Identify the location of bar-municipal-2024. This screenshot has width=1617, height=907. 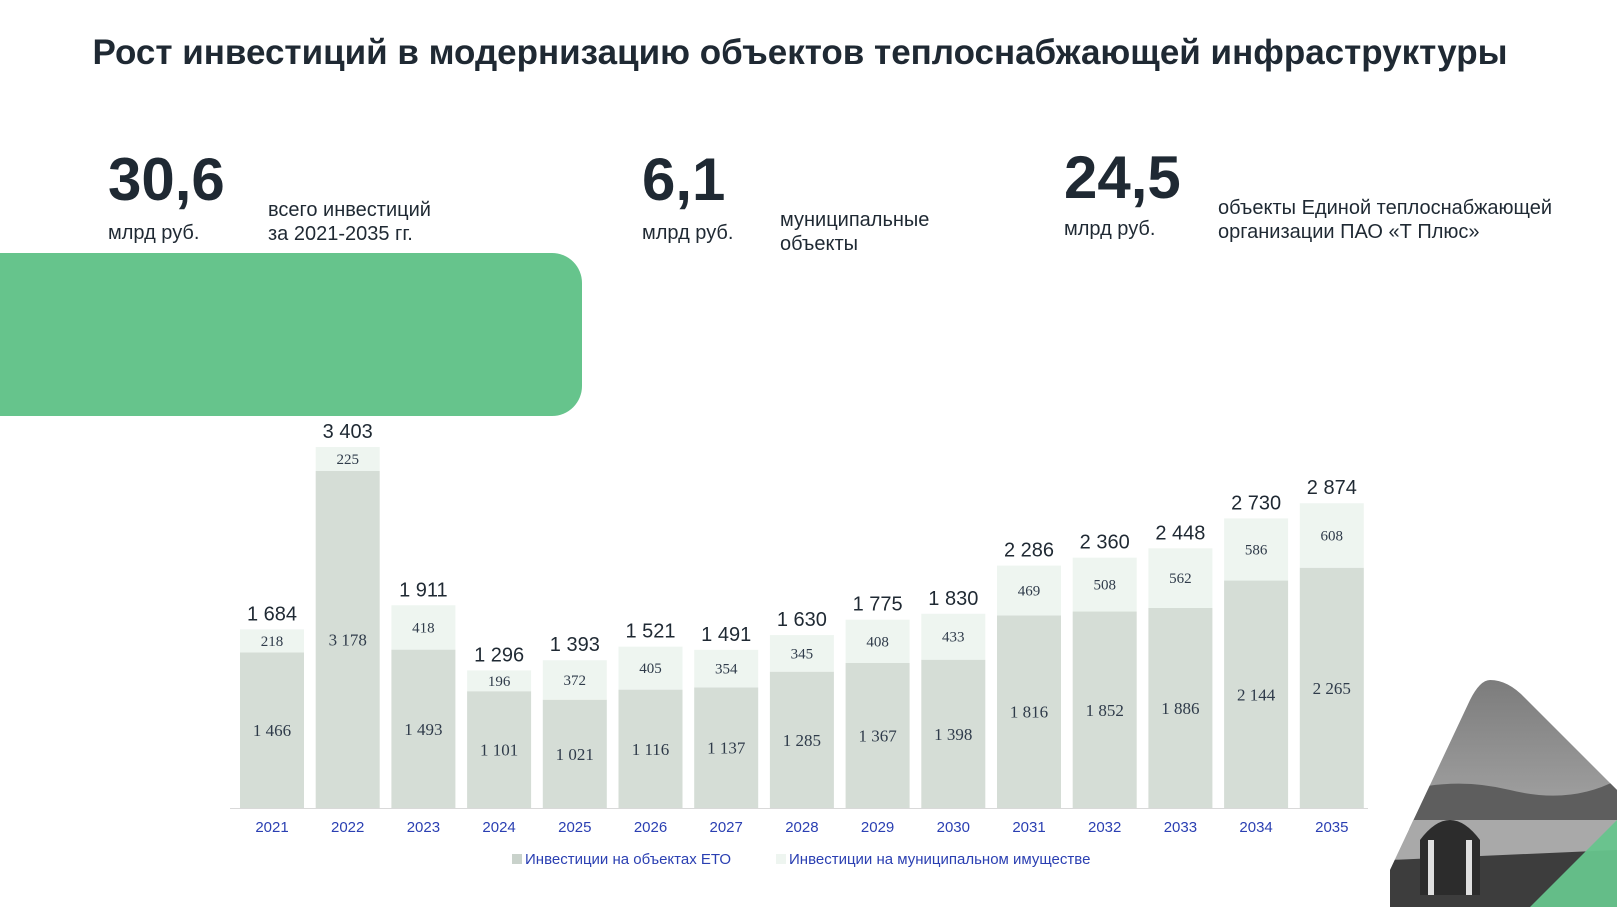
(499, 681).